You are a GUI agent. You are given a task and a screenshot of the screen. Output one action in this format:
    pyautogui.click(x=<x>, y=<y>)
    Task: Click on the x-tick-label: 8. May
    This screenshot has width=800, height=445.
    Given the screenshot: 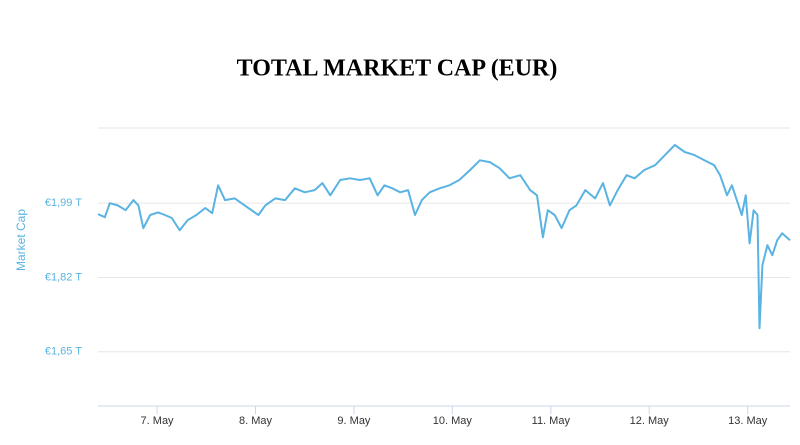 What is the action you would take?
    pyautogui.click(x=256, y=421)
    